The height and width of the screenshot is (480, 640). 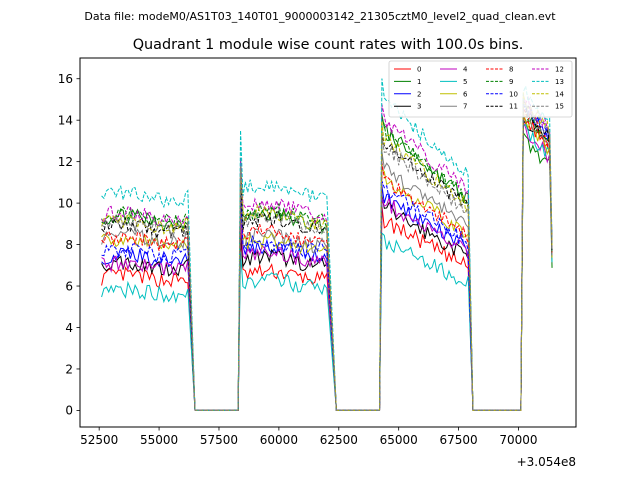 What do you see at coordinates (559, 107) in the screenshot?
I see `legend-label-15: 15` at bounding box center [559, 107].